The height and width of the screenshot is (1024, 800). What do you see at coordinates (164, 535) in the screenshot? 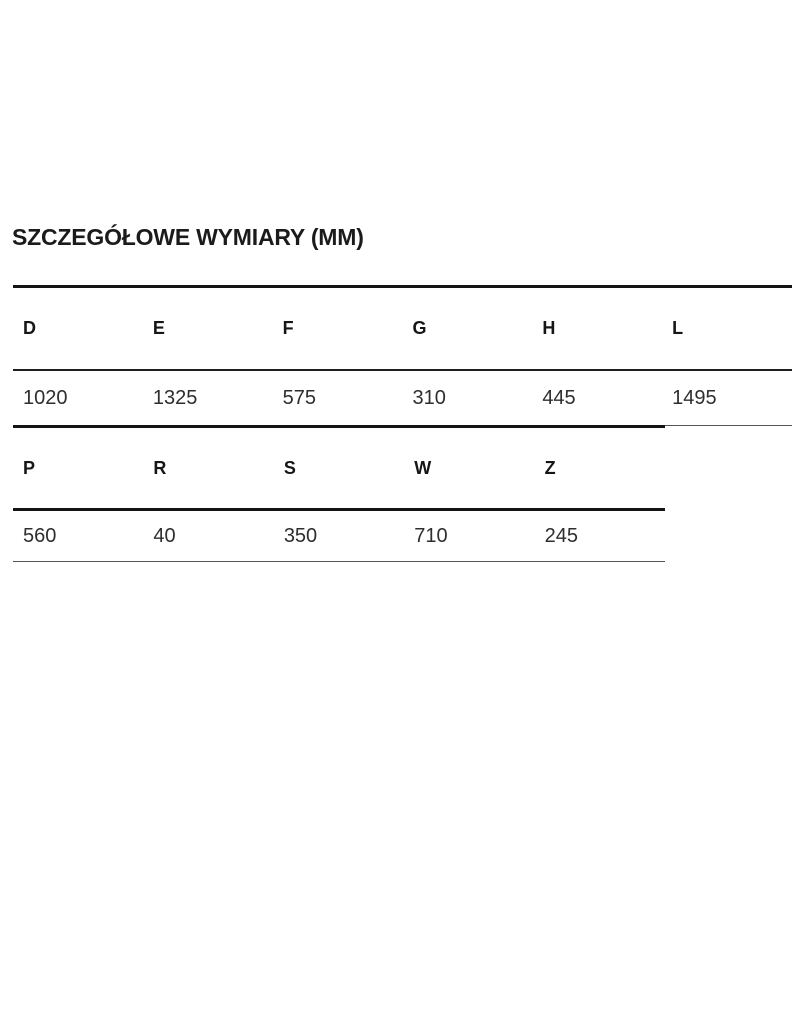
I see `value-cell-r: 40` at bounding box center [164, 535].